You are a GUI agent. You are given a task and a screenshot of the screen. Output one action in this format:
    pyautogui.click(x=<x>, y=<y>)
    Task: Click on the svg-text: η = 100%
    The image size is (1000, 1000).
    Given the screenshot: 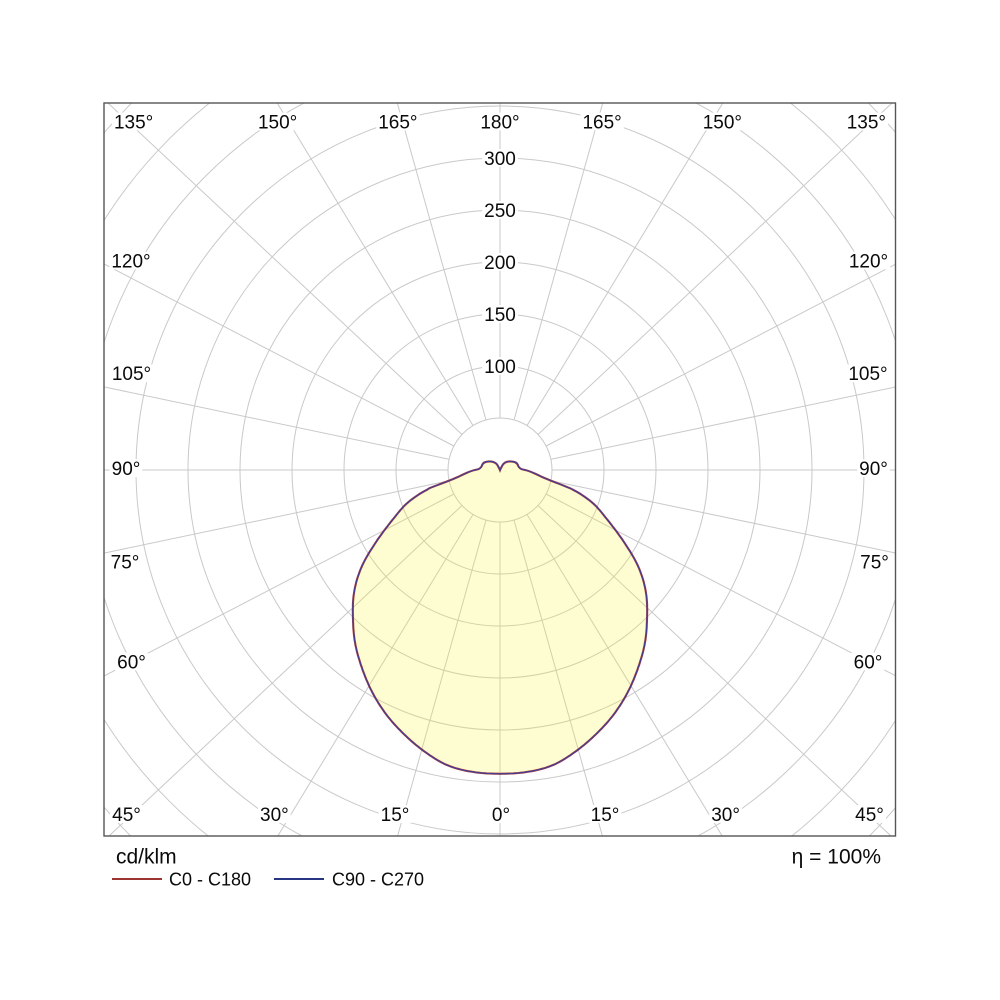 What is the action you would take?
    pyautogui.click(x=836, y=856)
    